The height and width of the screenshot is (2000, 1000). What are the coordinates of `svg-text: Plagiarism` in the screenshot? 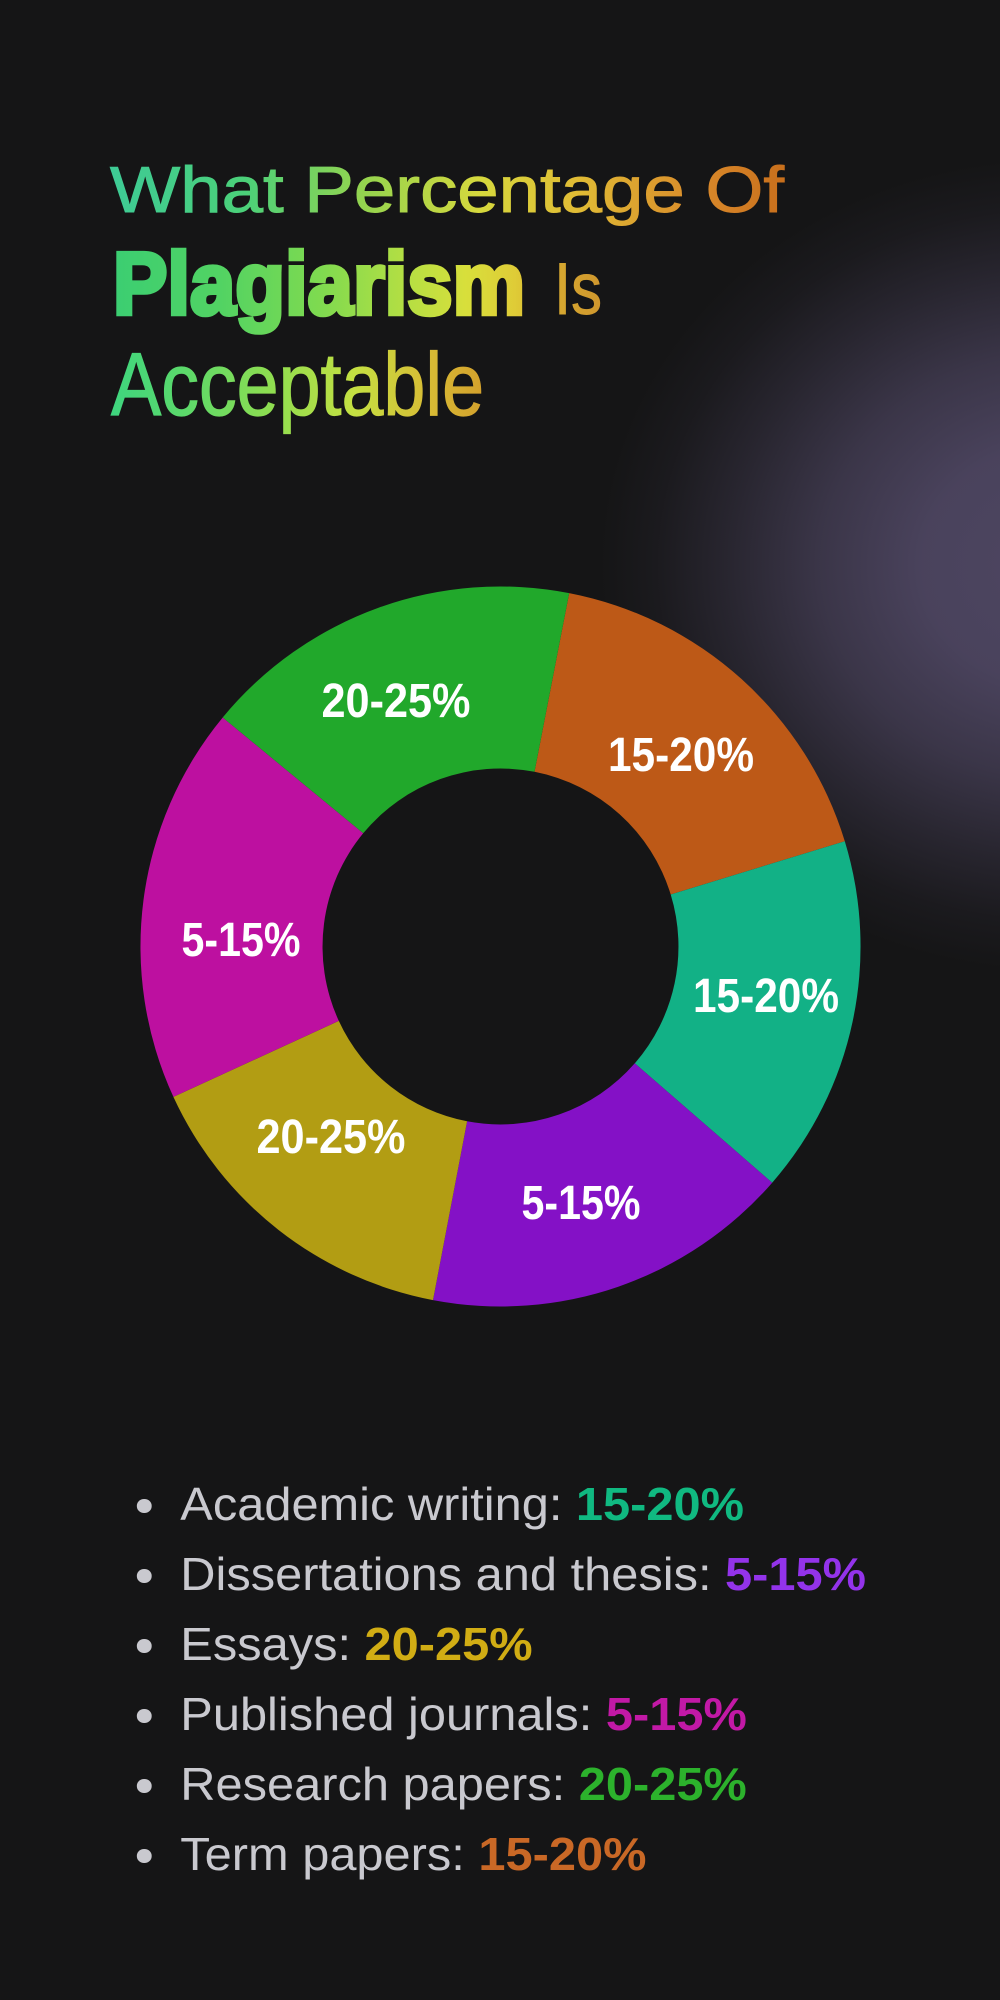 It's located at (319, 283).